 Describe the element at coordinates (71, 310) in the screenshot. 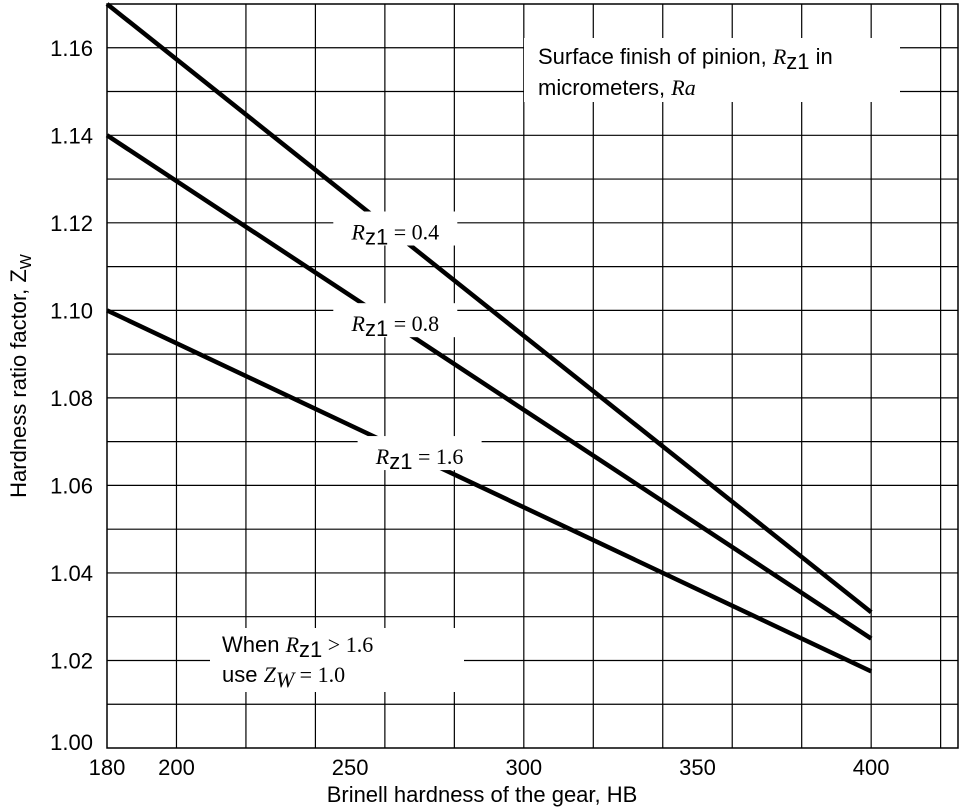

I see `y-tick-label: 1.10` at that location.